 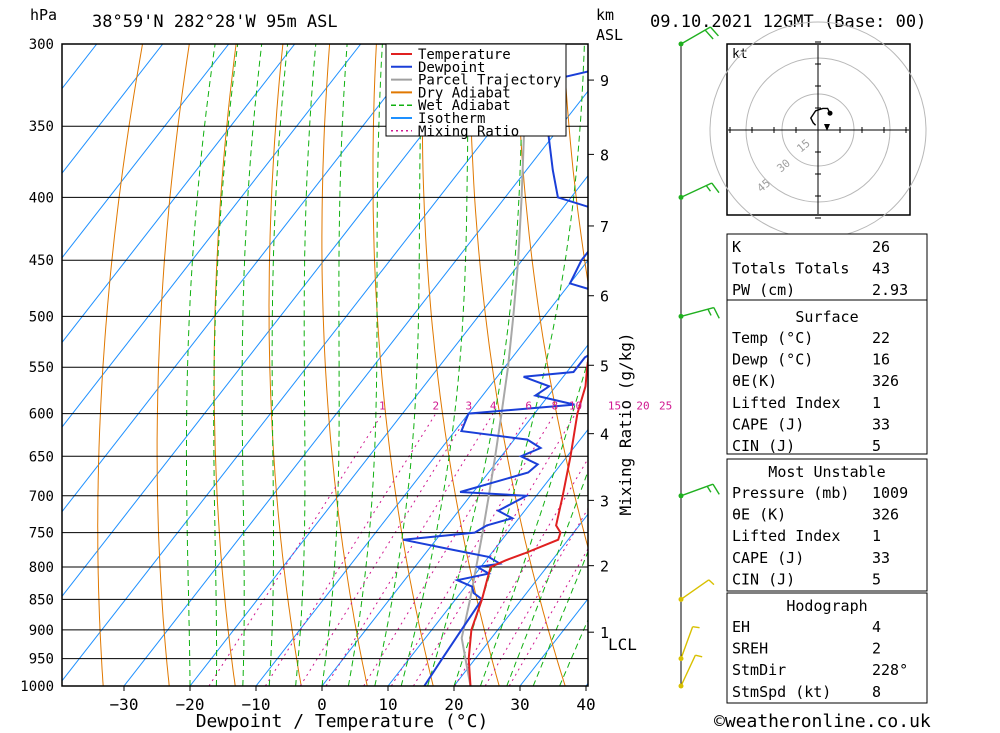 What do you see at coordinates (890, 290) in the screenshot?
I see `index-value: 2.93` at bounding box center [890, 290].